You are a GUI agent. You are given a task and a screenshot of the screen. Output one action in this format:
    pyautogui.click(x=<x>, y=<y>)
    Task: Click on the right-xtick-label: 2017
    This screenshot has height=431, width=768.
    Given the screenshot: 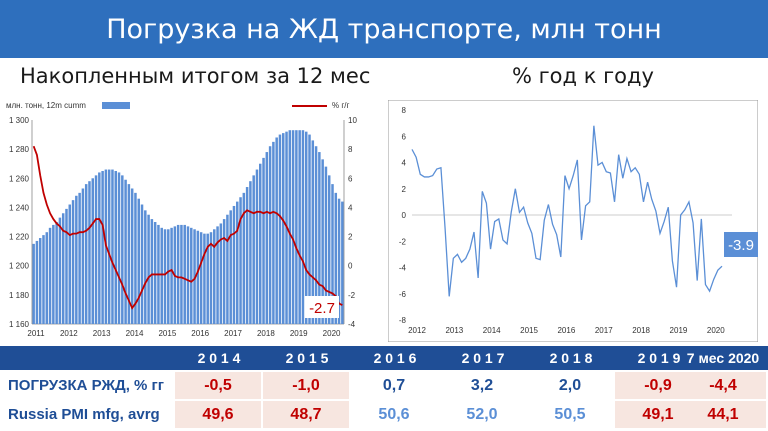 What is the action you would take?
    pyautogui.click(x=604, y=330)
    